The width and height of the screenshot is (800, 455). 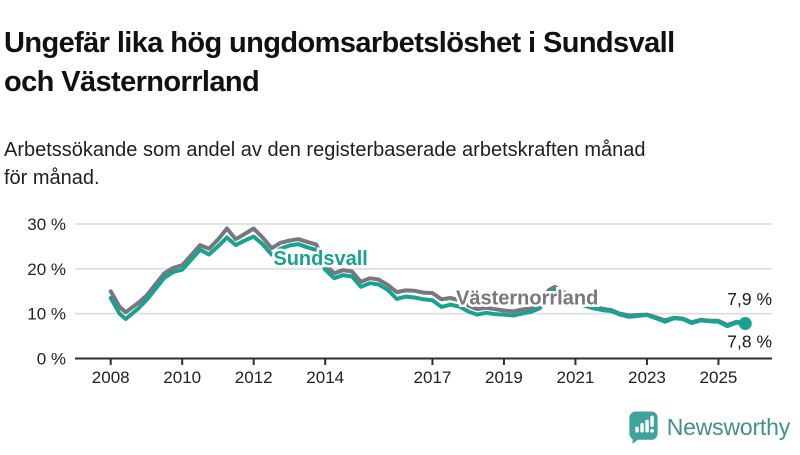 What do you see at coordinates (320, 259) in the screenshot?
I see `series-label-sundsvall: Sundsvall` at bounding box center [320, 259].